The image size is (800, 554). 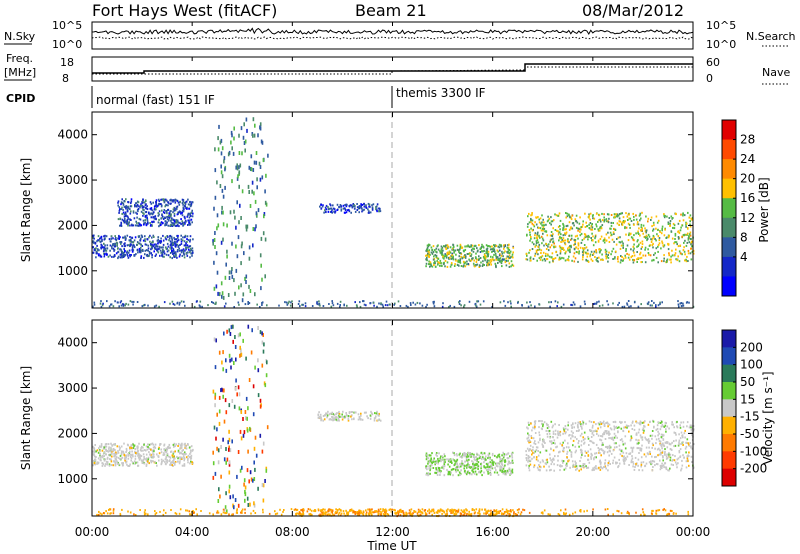 What do you see at coordinates (72, 271) in the screenshot?
I see `y-tick-label: 1000` at bounding box center [72, 271].